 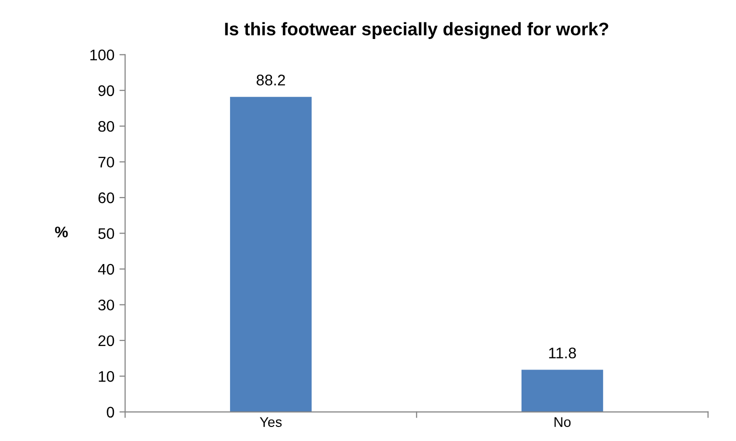 What do you see at coordinates (106, 269) in the screenshot?
I see `y-tick-label: 40` at bounding box center [106, 269].